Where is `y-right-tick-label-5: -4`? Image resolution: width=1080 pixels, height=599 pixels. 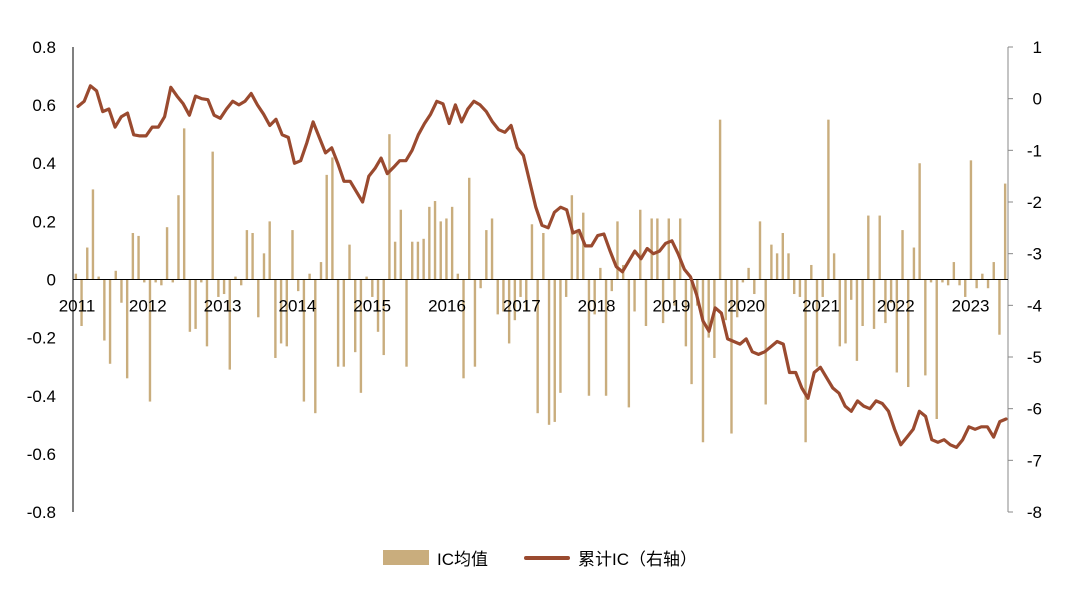 y-right-tick-label-5: -4 is located at coordinates (1034, 305).